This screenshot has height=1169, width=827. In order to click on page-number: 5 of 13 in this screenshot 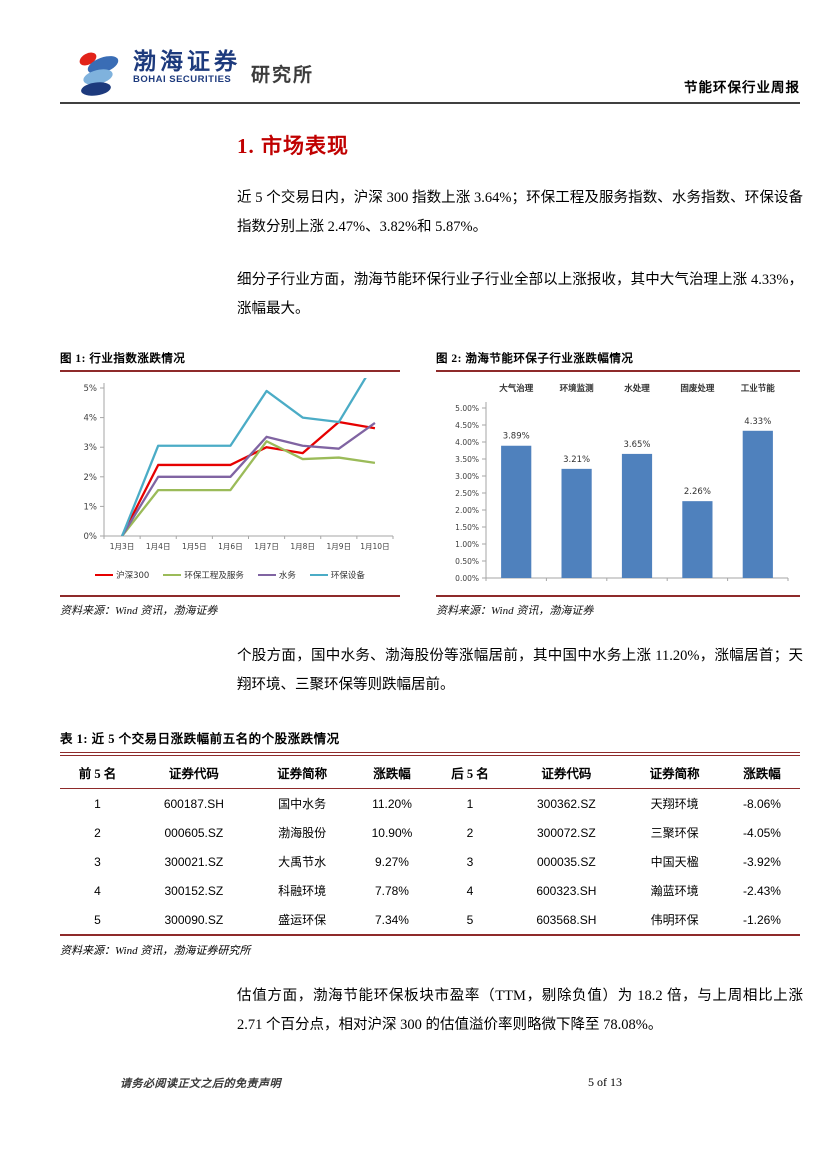, I will do `click(605, 1082)`.